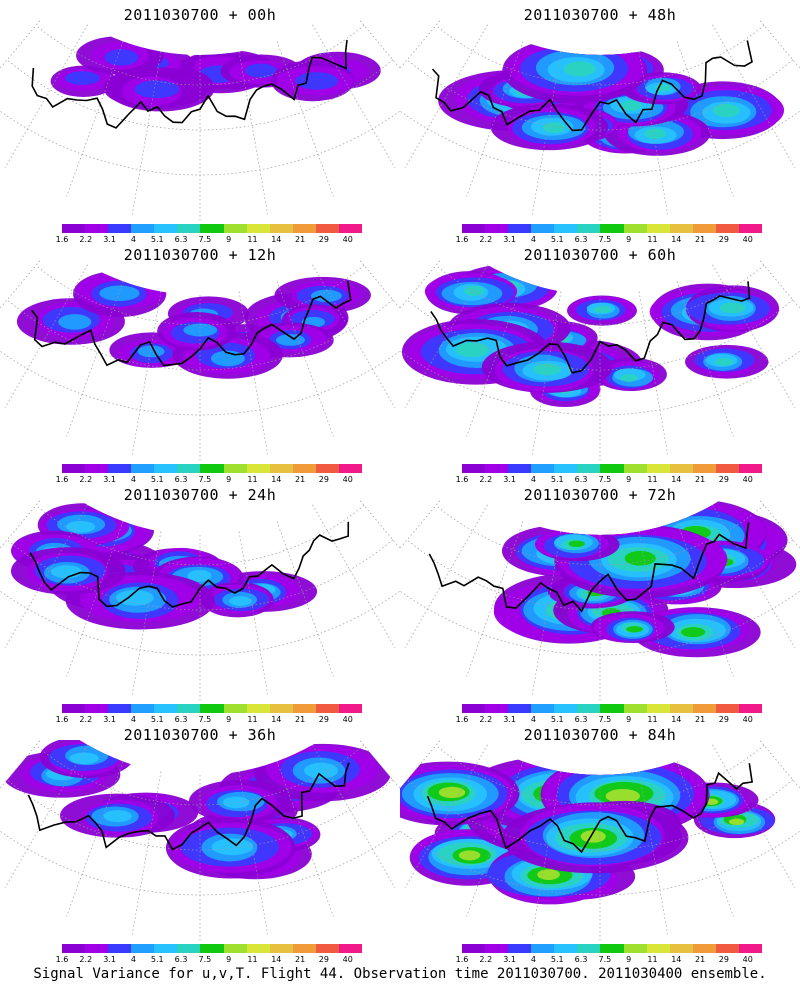 Image resolution: width=800 pixels, height=1000 pixels. Describe the element at coordinates (600, 495) in the screenshot. I see `panel-title: 2011030700 + 72h` at that location.